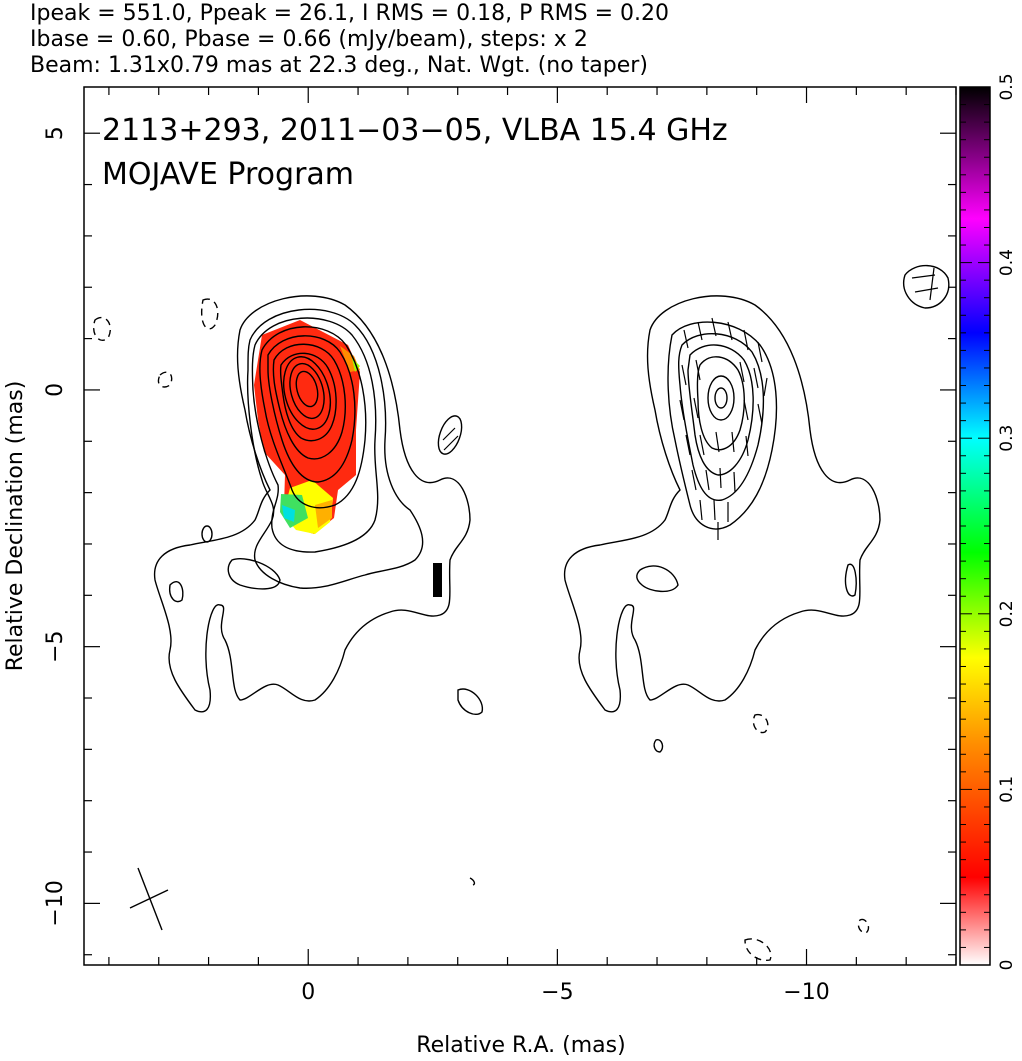 The width and height of the screenshot is (1022, 1061). What do you see at coordinates (1007, 613) in the screenshot?
I see `colorbar-tick-label: 0.2` at bounding box center [1007, 613].